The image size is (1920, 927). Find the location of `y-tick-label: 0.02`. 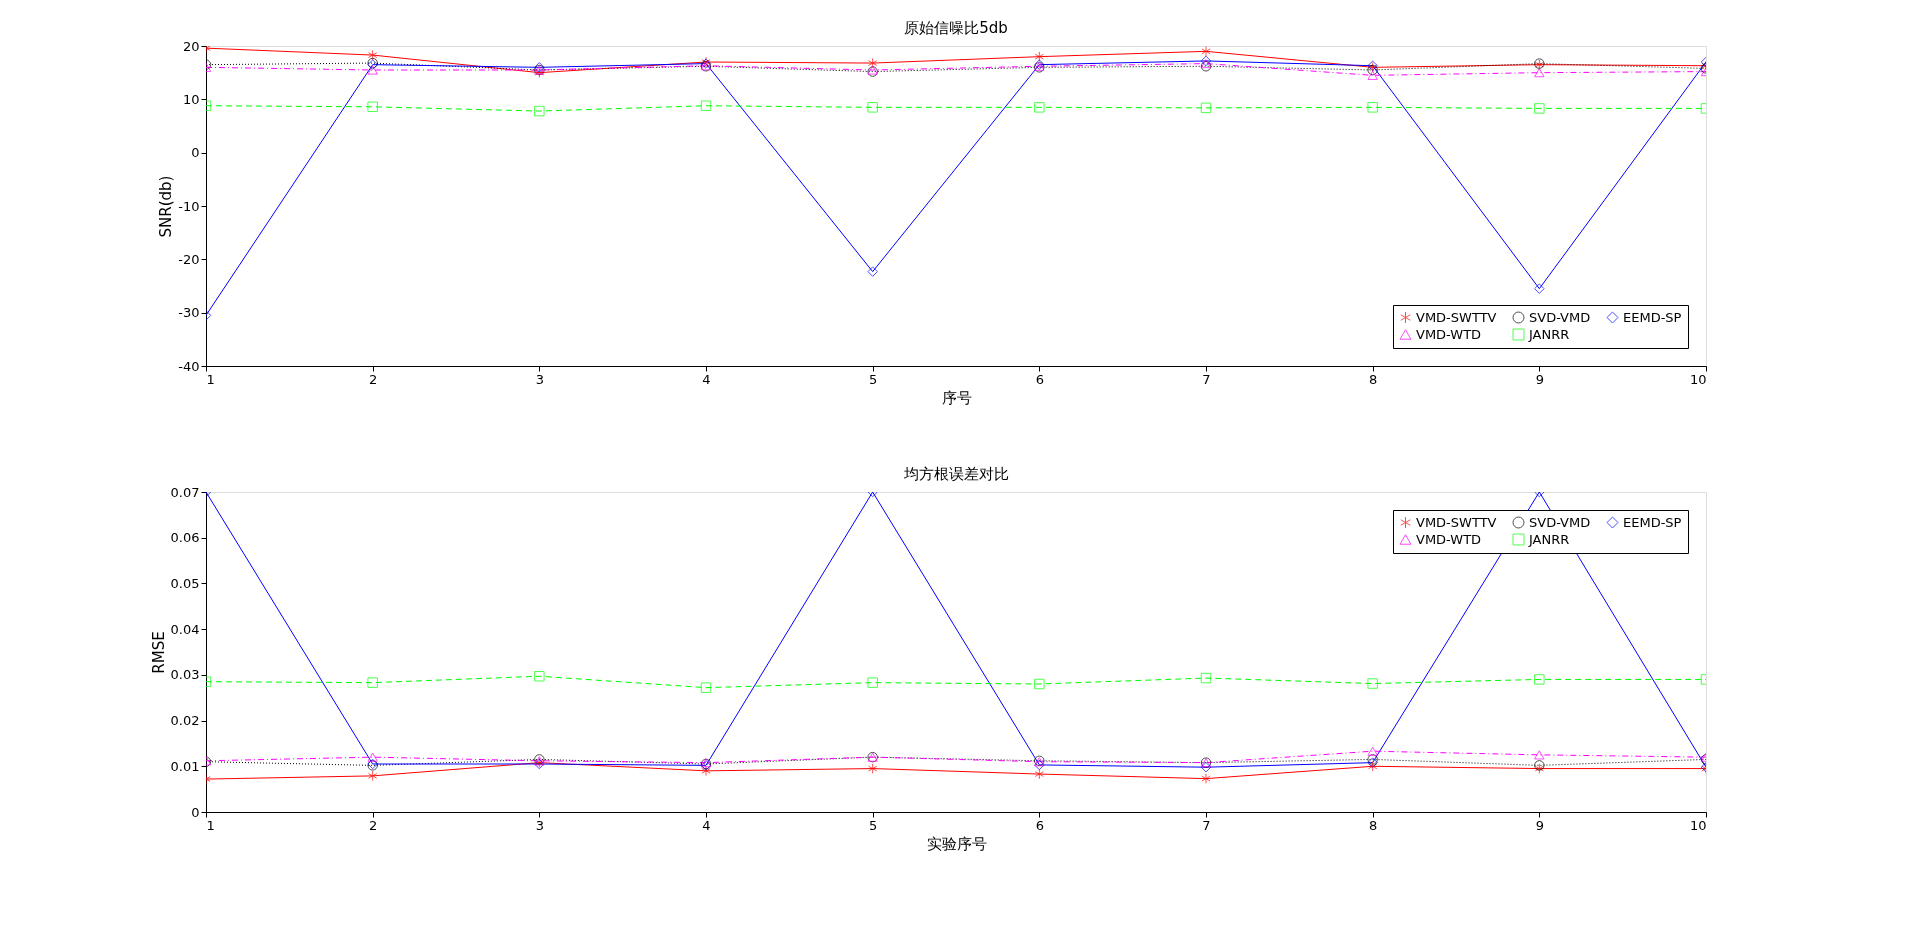

y-tick-label: 0.02 is located at coordinates (185, 721).